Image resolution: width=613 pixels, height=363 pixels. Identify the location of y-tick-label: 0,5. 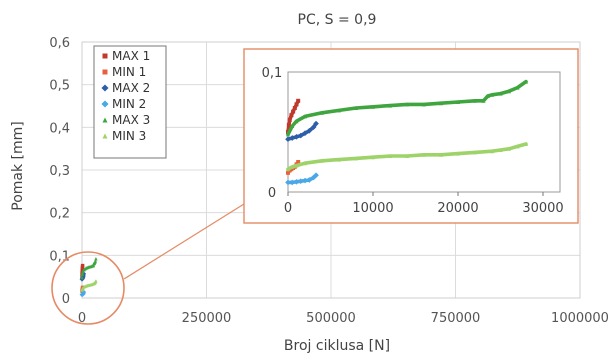
(59, 86).